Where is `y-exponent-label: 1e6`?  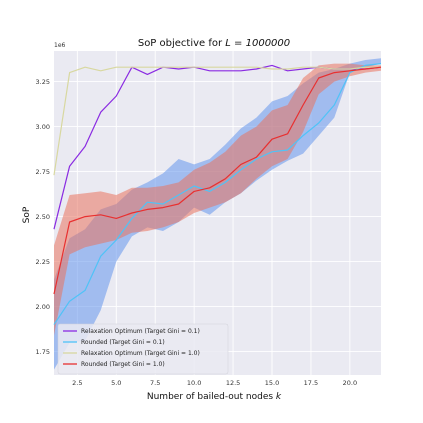
y-exponent-label: 1e6 is located at coordinates (60, 45).